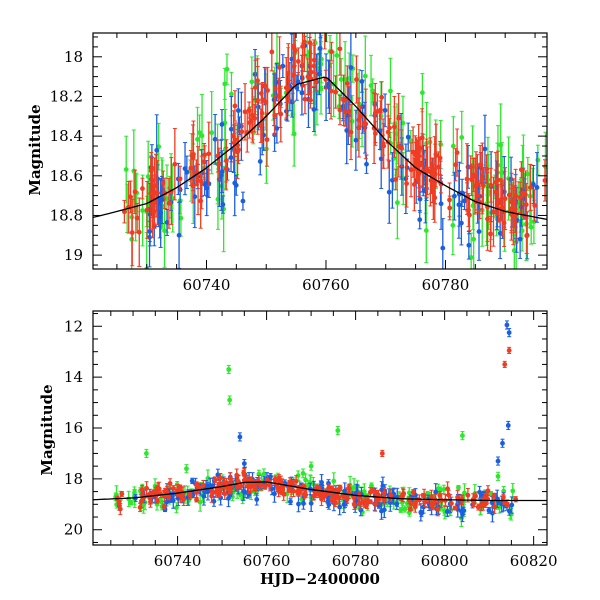 This screenshot has height=600, width=600. I want to click on y-tick-label: 18.6, so click(66, 176).